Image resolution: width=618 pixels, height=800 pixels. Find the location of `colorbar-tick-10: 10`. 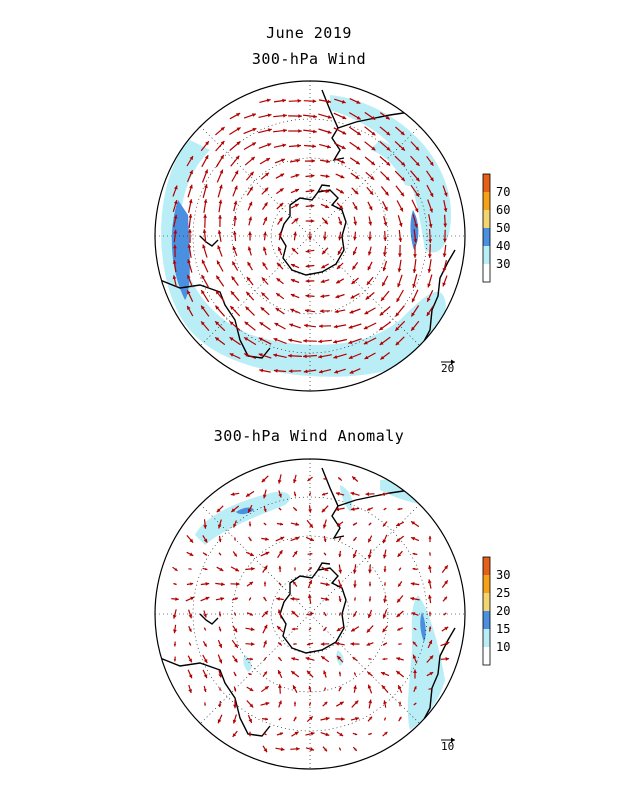

colorbar-tick-10: 10 is located at coordinates (503, 647).